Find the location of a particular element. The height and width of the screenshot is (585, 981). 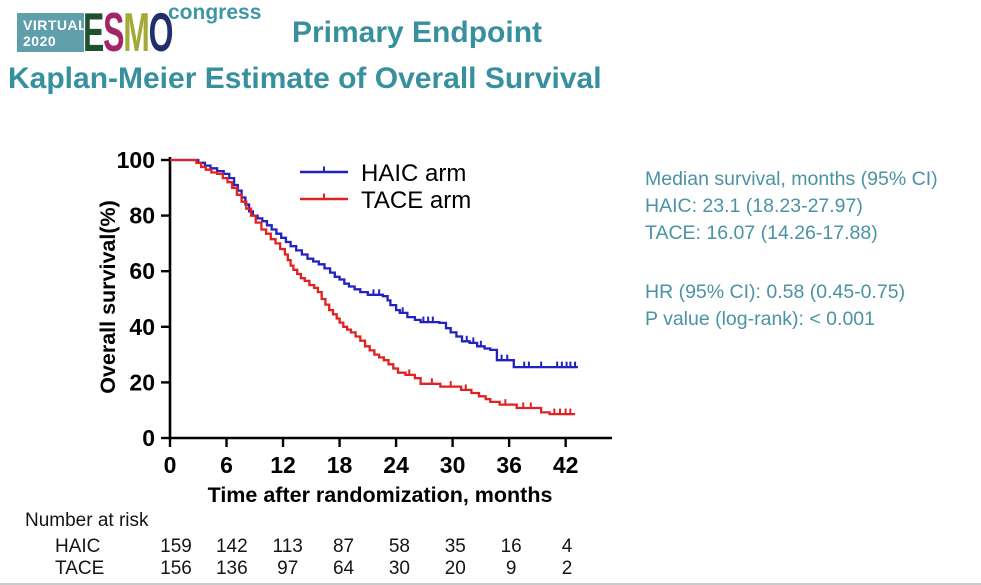

risk-value: 4 is located at coordinates (567, 546).